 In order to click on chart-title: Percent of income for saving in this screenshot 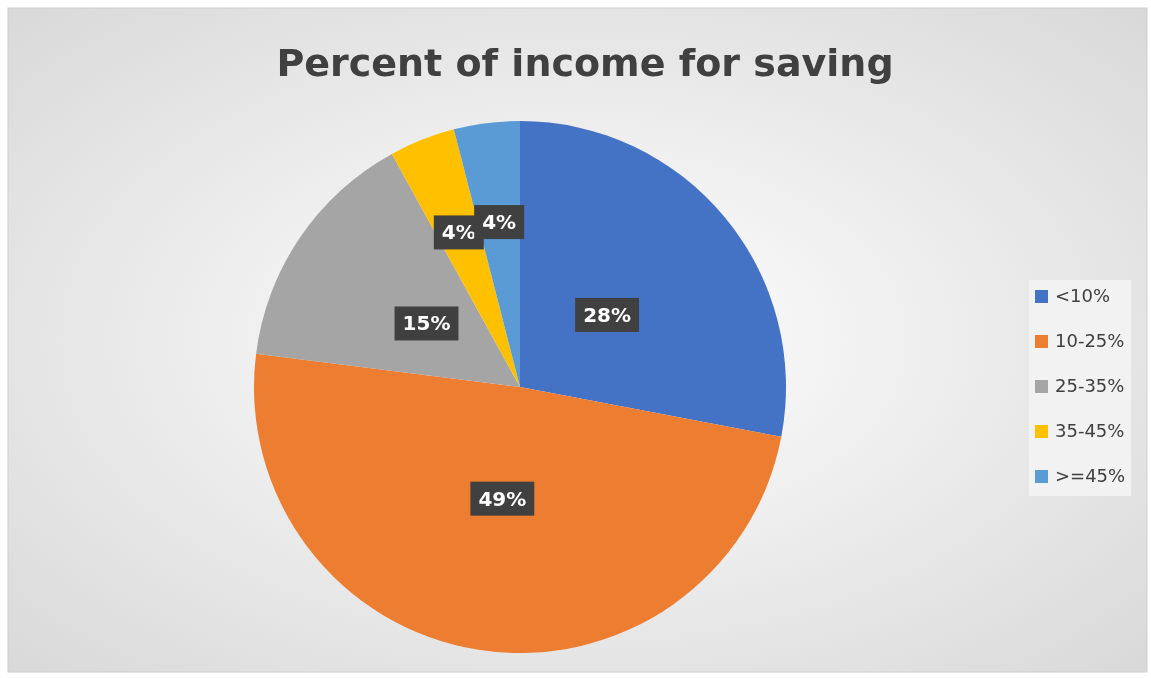, I will do `click(585, 63)`.